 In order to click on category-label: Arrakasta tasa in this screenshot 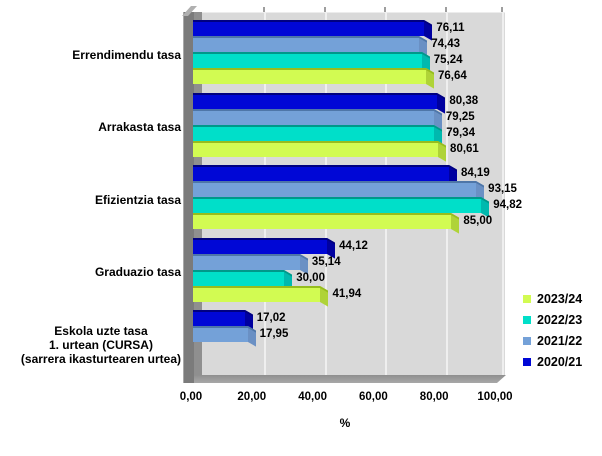, I will do `click(139, 127)`.